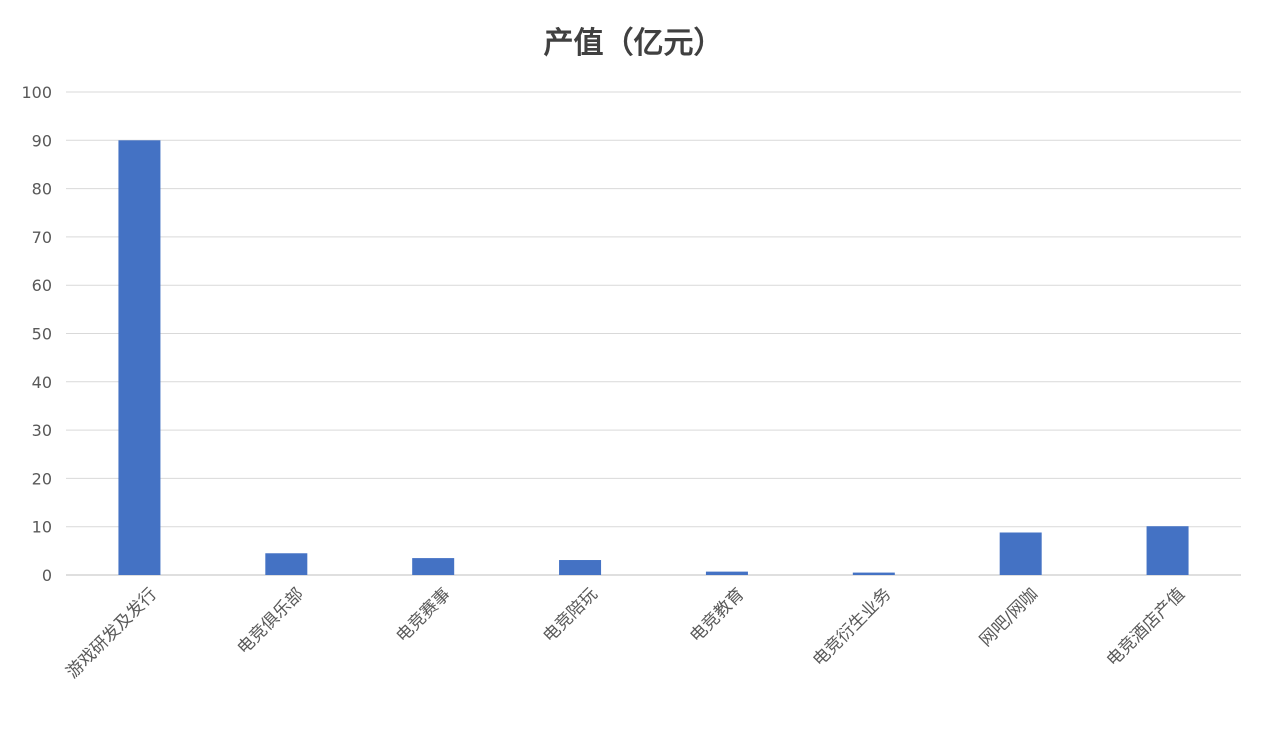 This screenshot has width=1267, height=734. I want to click on y-tick-label: 60, so click(42, 285).